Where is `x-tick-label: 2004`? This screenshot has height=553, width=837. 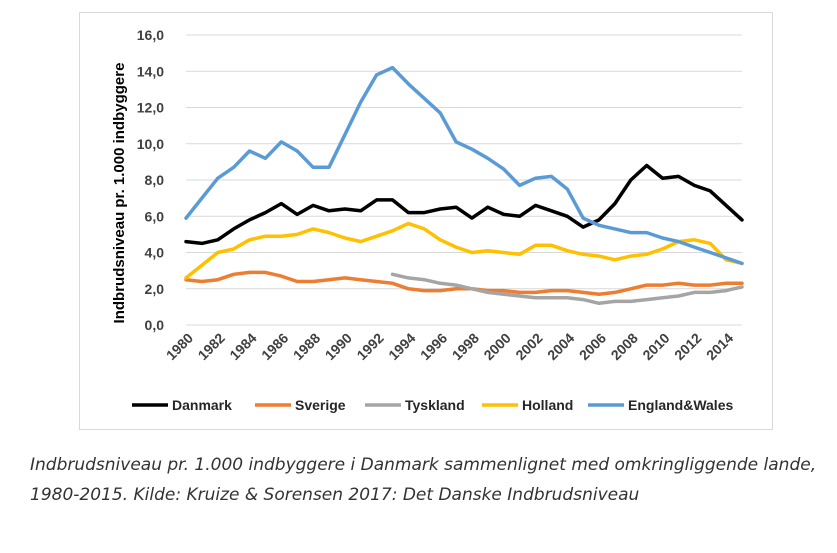
x-tick-label: 2004 is located at coordinates (560, 346).